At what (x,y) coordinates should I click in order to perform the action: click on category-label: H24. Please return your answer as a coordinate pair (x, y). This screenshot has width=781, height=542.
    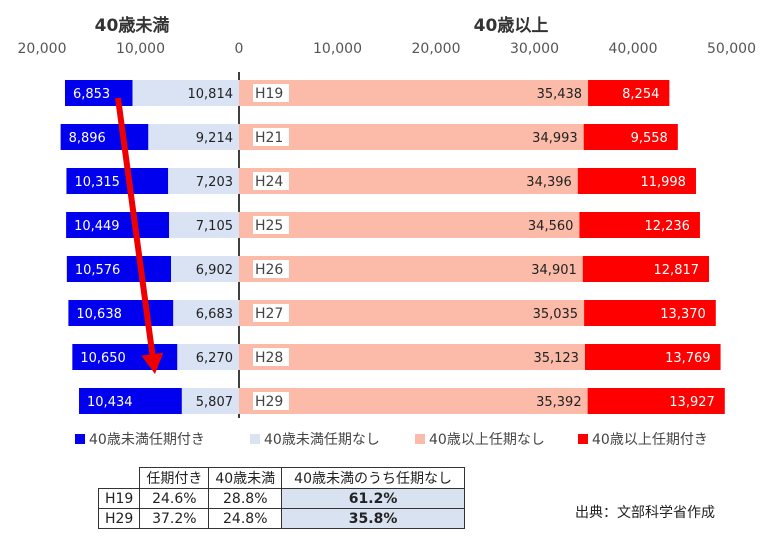
    Looking at the image, I should click on (269, 182).